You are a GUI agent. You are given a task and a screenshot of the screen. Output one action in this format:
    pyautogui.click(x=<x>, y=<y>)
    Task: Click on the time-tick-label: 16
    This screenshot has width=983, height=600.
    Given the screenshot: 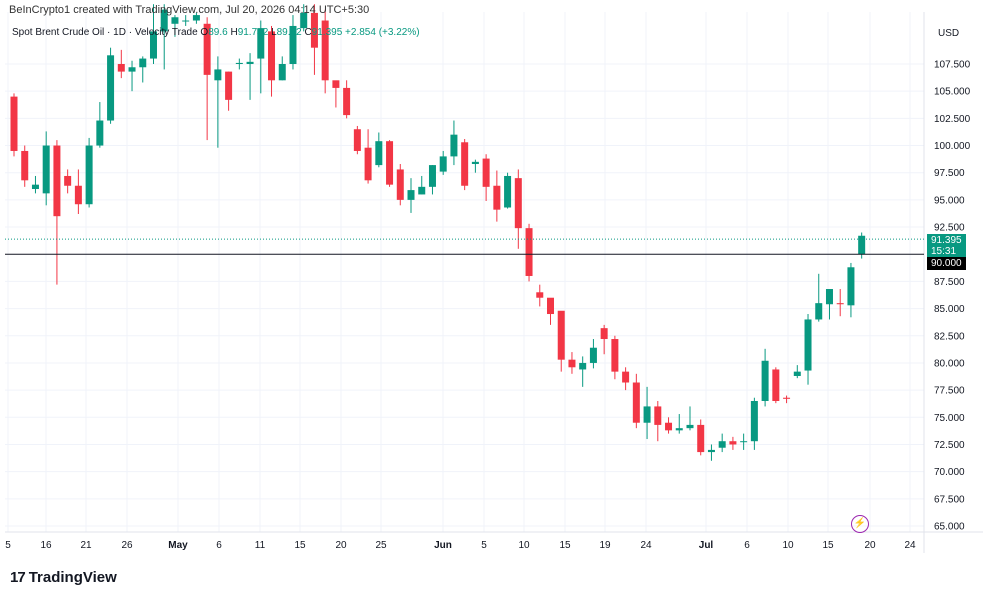 What is the action you would take?
    pyautogui.click(x=46, y=545)
    